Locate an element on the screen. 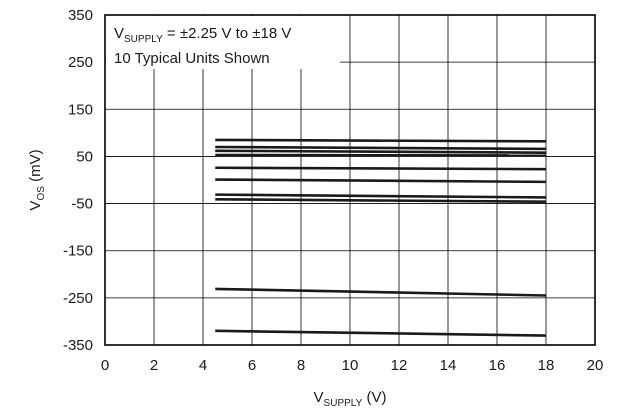 This screenshot has height=415, width=617. y-tick-label: 350 is located at coordinates (80, 15).